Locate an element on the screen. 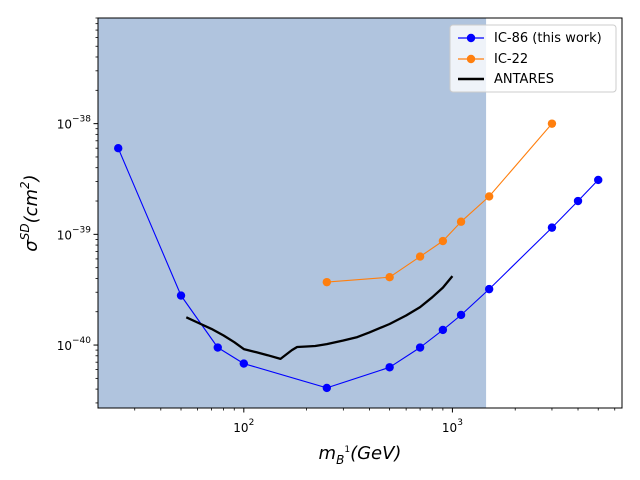  legend: IC-86 (this work) IC-22 ANTARES is located at coordinates (533, 58).